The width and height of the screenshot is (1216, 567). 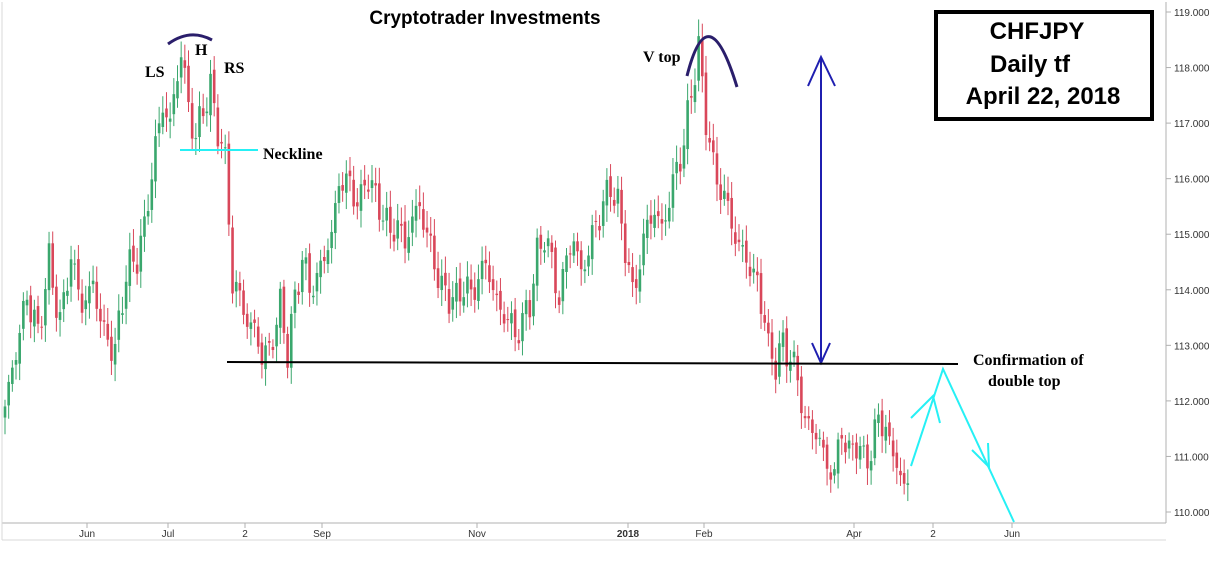 What do you see at coordinates (1192, 235) in the screenshot?
I see `y-tick-label: 115.000` at bounding box center [1192, 235].